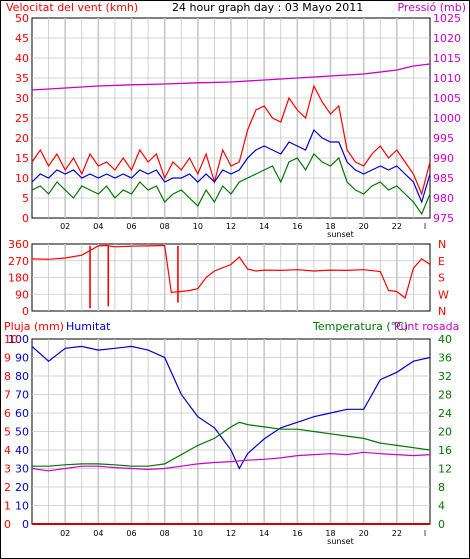 The height and width of the screenshot is (559, 470). What do you see at coordinates (443, 158) in the screenshot?
I see `pressure-y-tick: 990` at bounding box center [443, 158].